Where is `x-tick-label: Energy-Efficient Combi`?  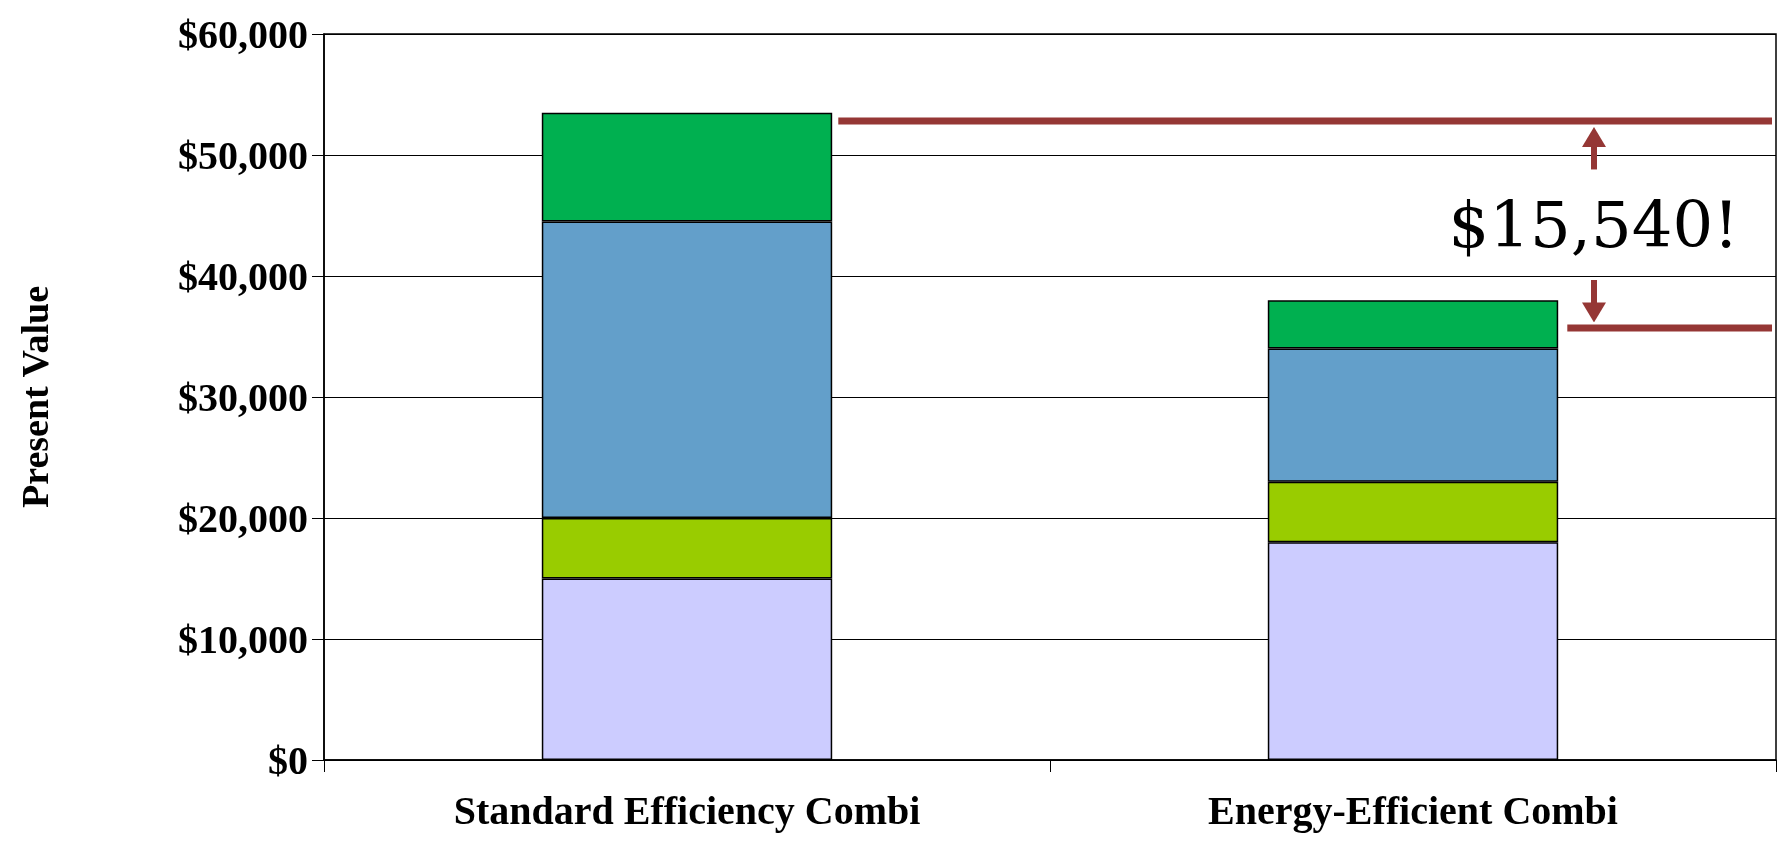
x-tick-label: Energy-Efficient Combi is located at coordinates (1413, 810).